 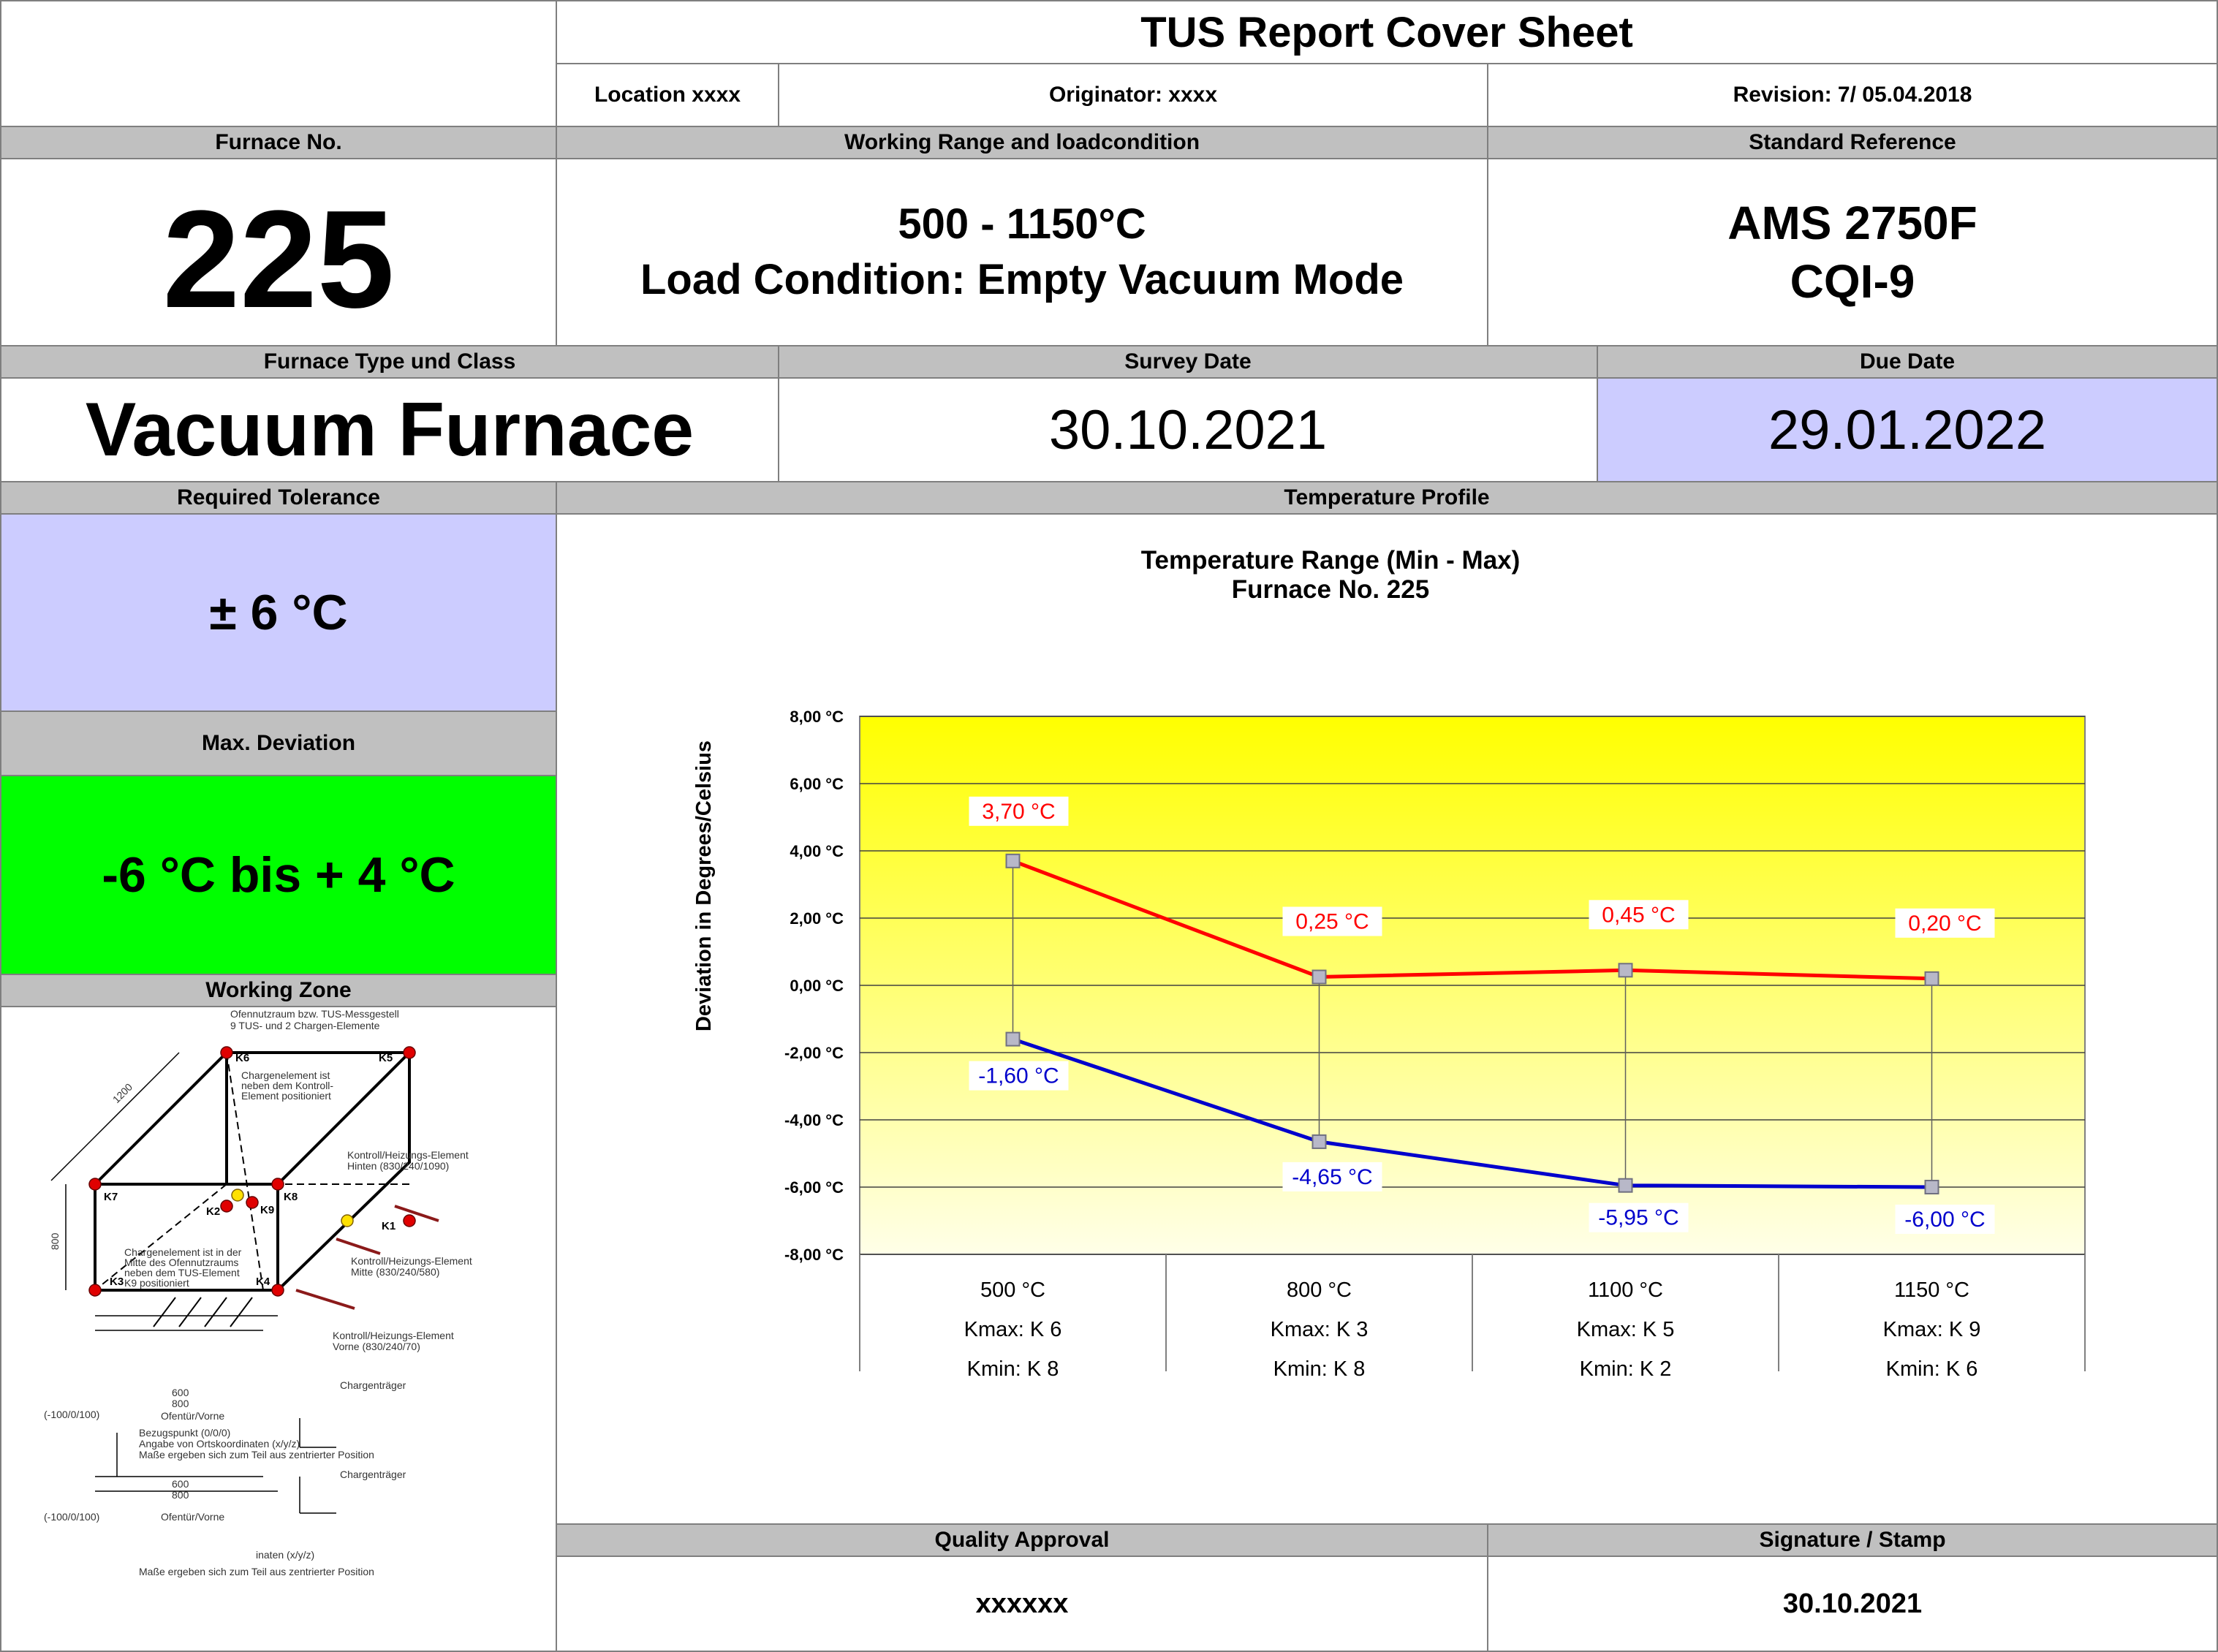 I want to click on y-tick-label: 8,00 °C, so click(x=817, y=717).